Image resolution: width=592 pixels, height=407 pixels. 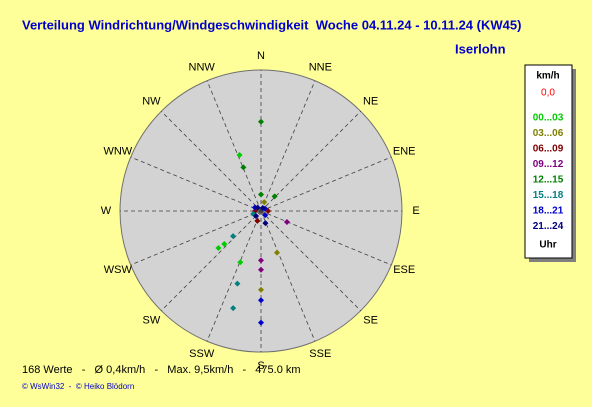 I want to click on legend-footer: Uhr, so click(x=547, y=245).